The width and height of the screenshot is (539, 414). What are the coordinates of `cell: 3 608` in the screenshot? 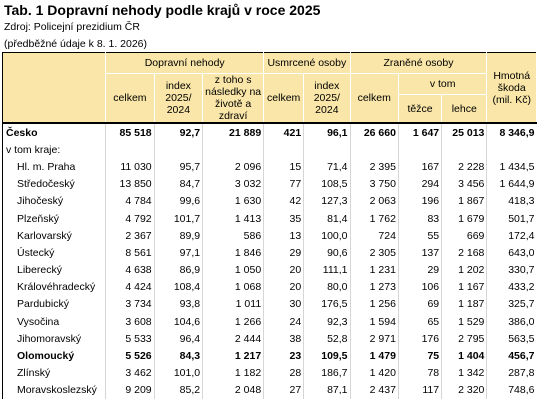 It's located at (130, 322).